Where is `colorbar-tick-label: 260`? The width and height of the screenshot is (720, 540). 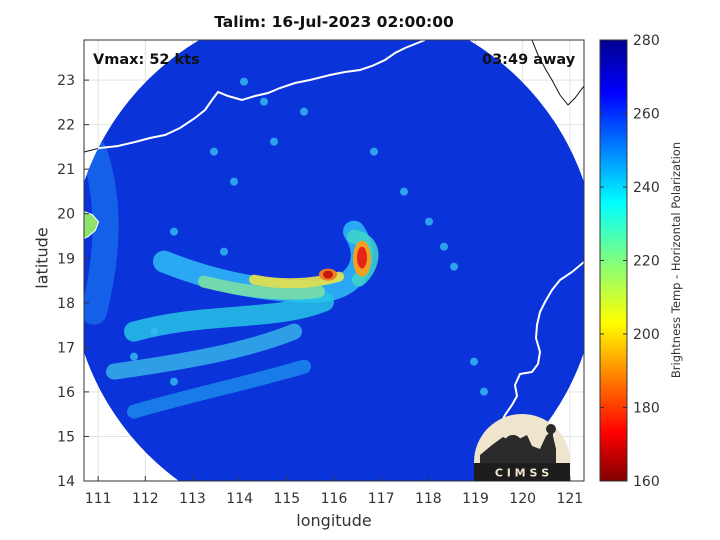 colorbar-tick-label: 260 is located at coordinates (646, 115).